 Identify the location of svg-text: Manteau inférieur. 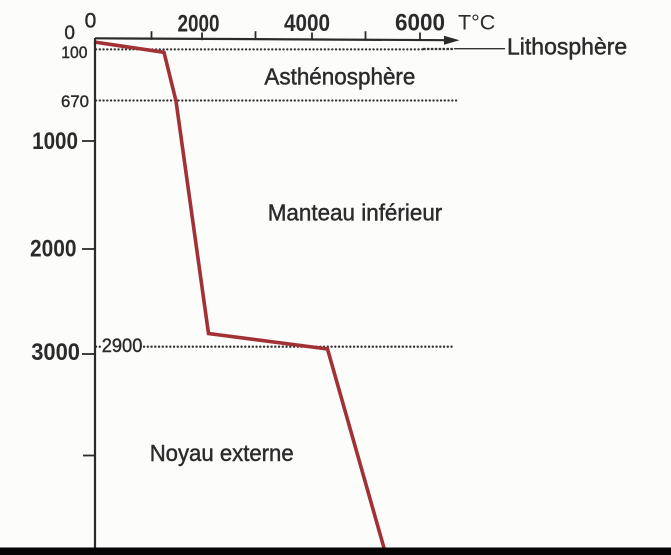
(355, 213).